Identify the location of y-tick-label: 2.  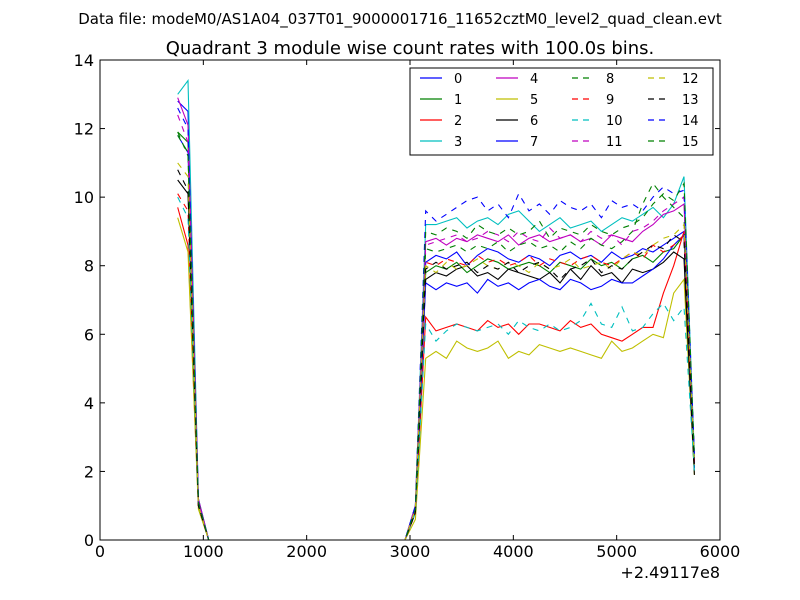
(89, 471).